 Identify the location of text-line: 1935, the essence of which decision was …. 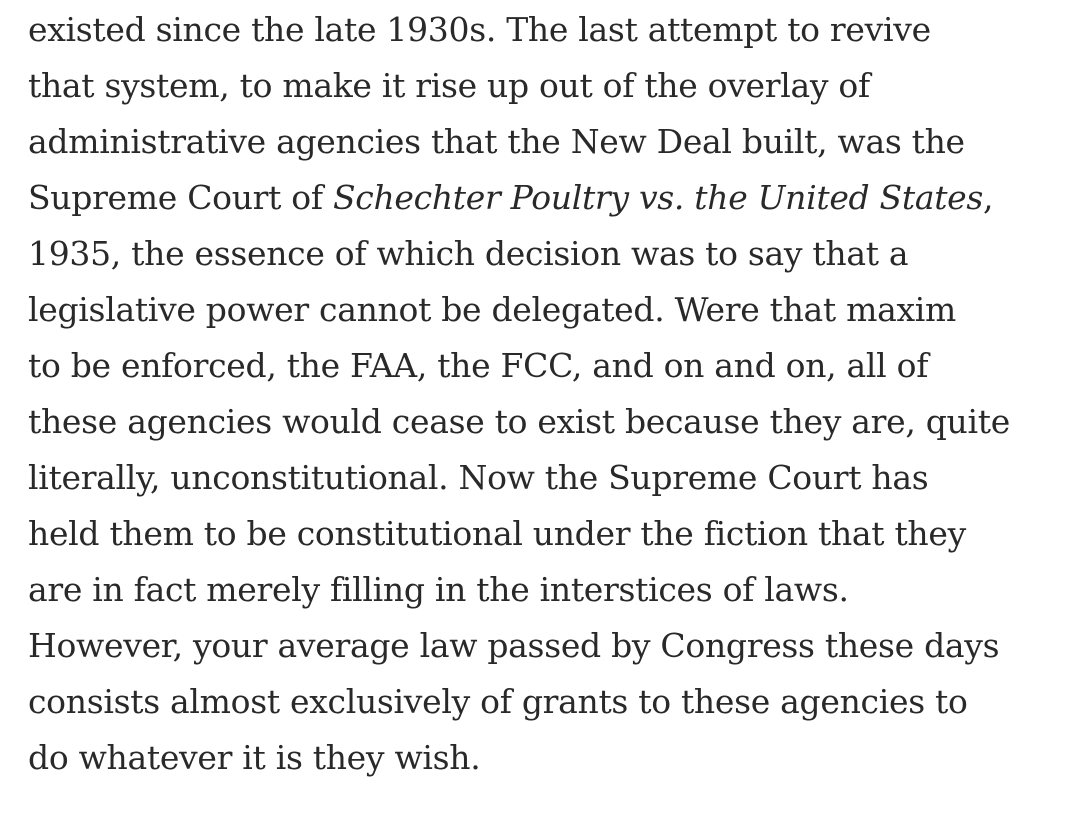
(468, 253).